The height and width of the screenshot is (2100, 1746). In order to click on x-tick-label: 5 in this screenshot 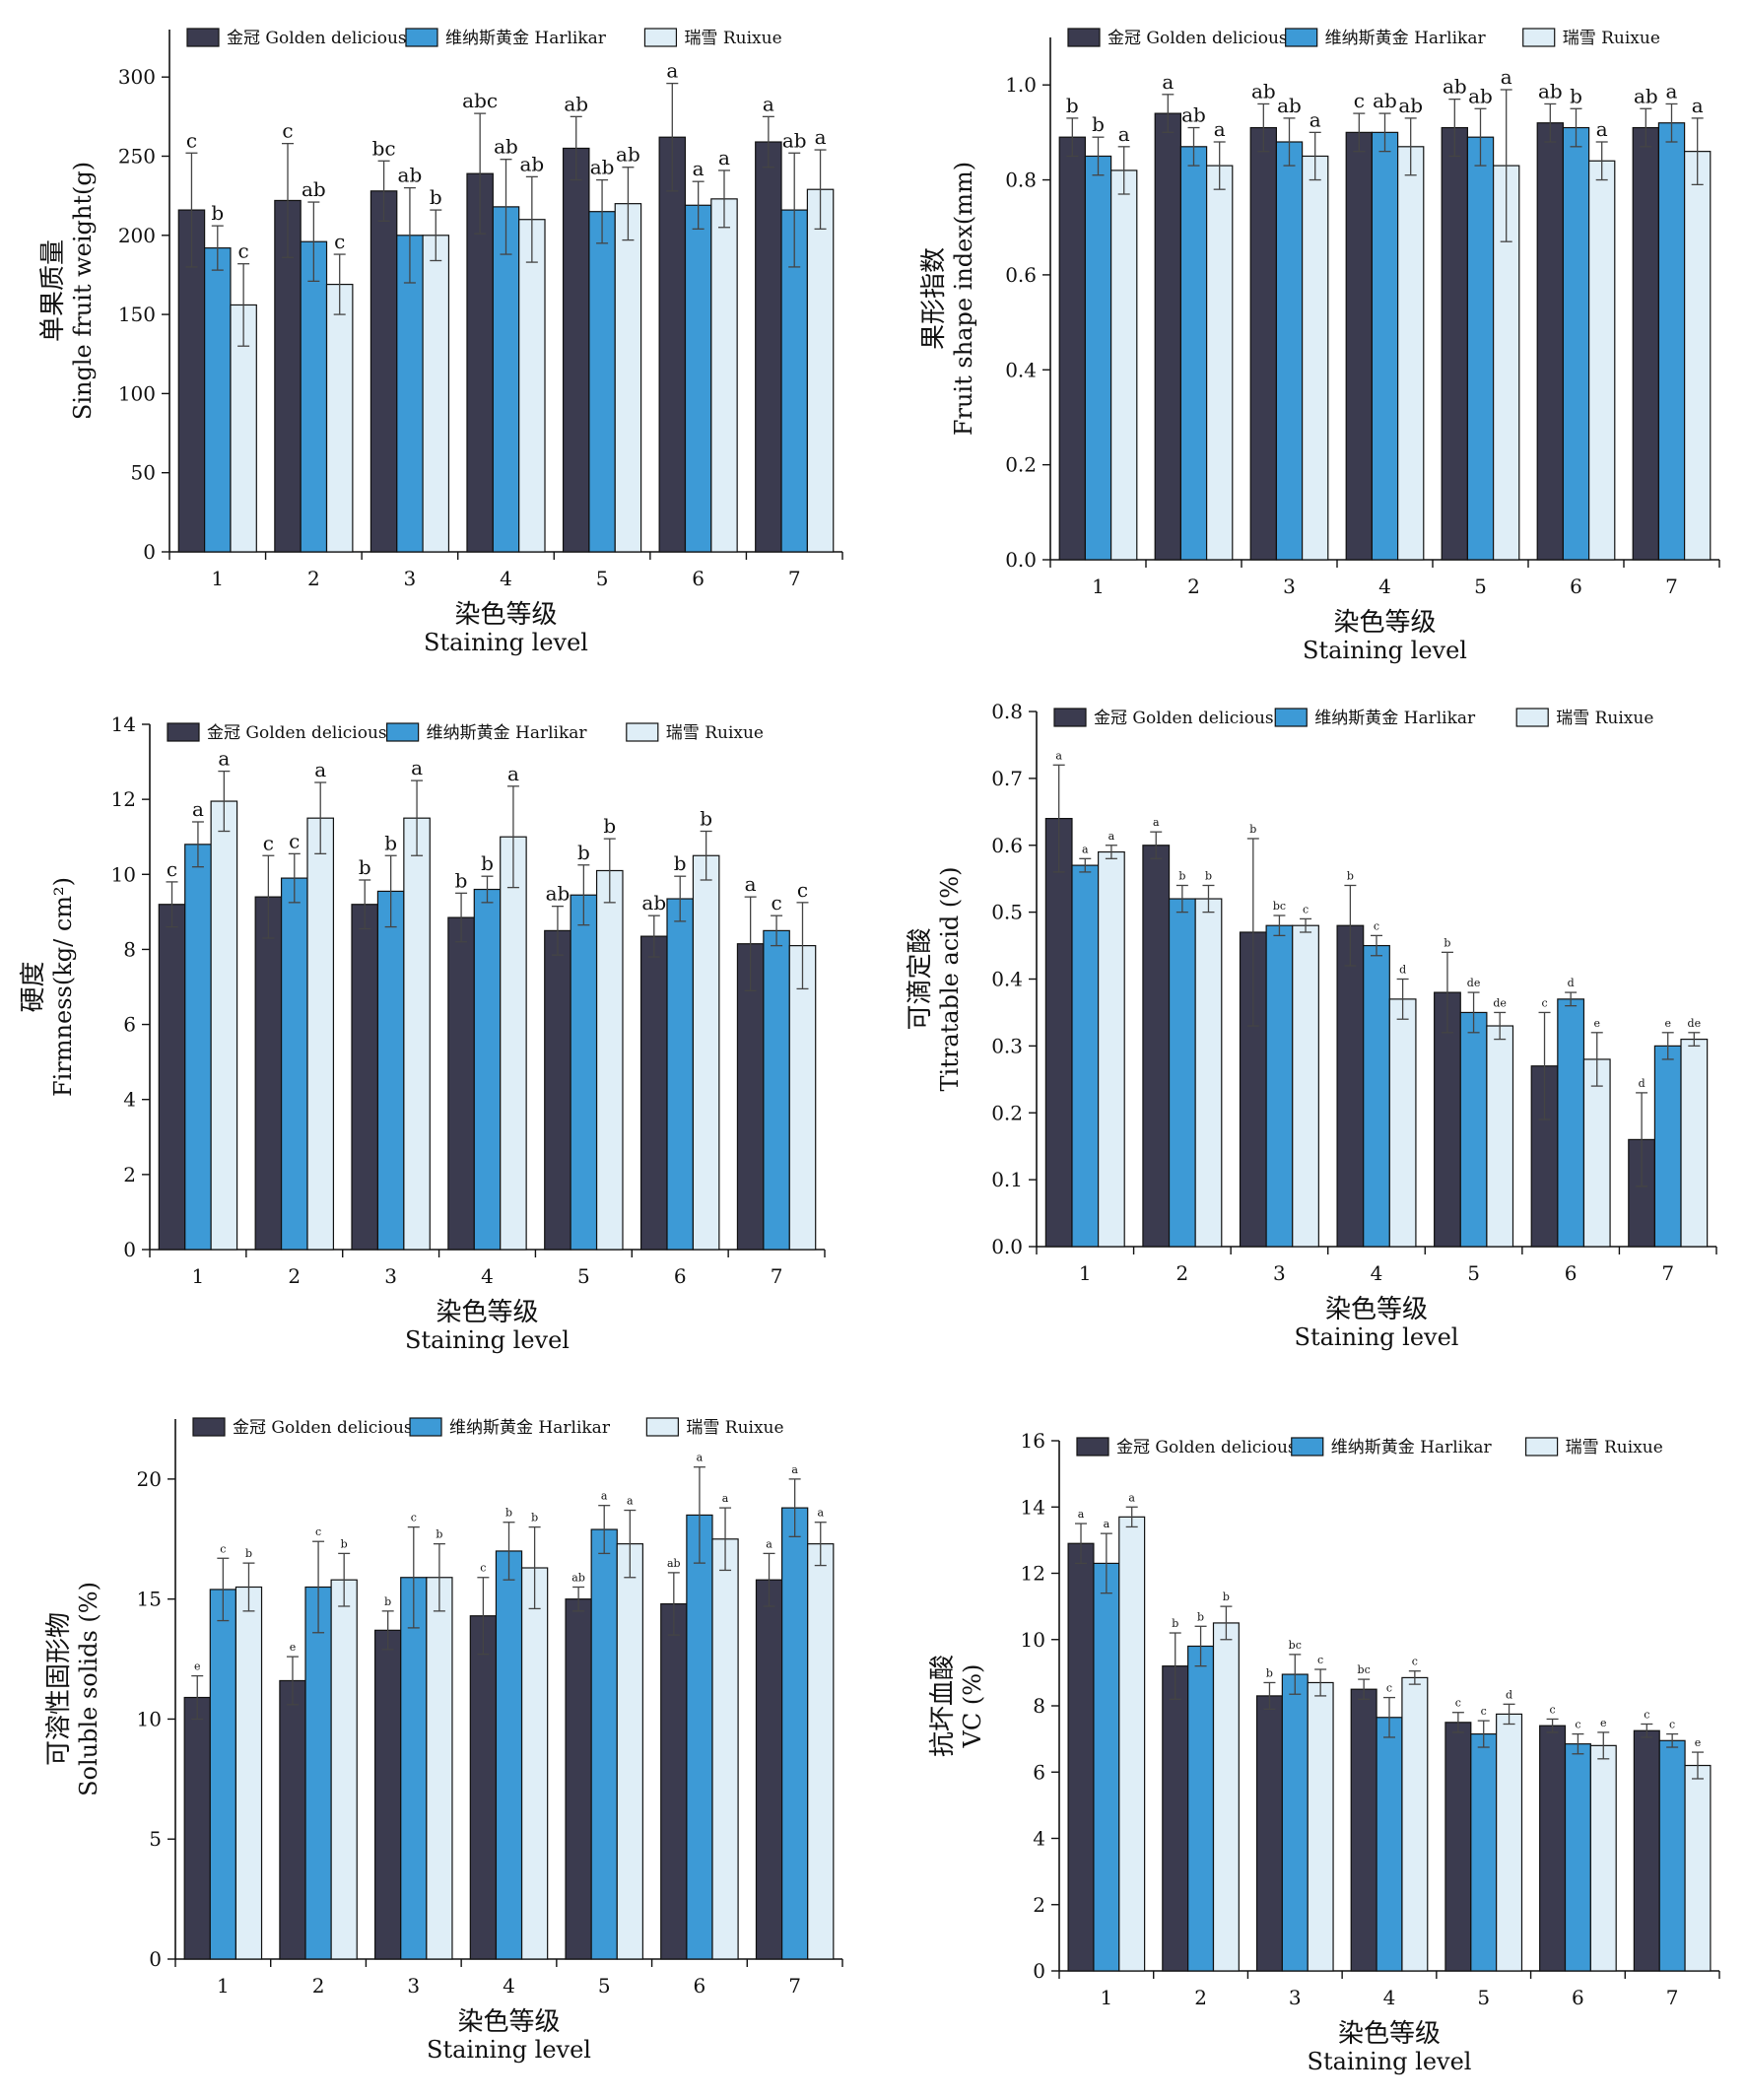, I will do `click(1483, 1997)`.